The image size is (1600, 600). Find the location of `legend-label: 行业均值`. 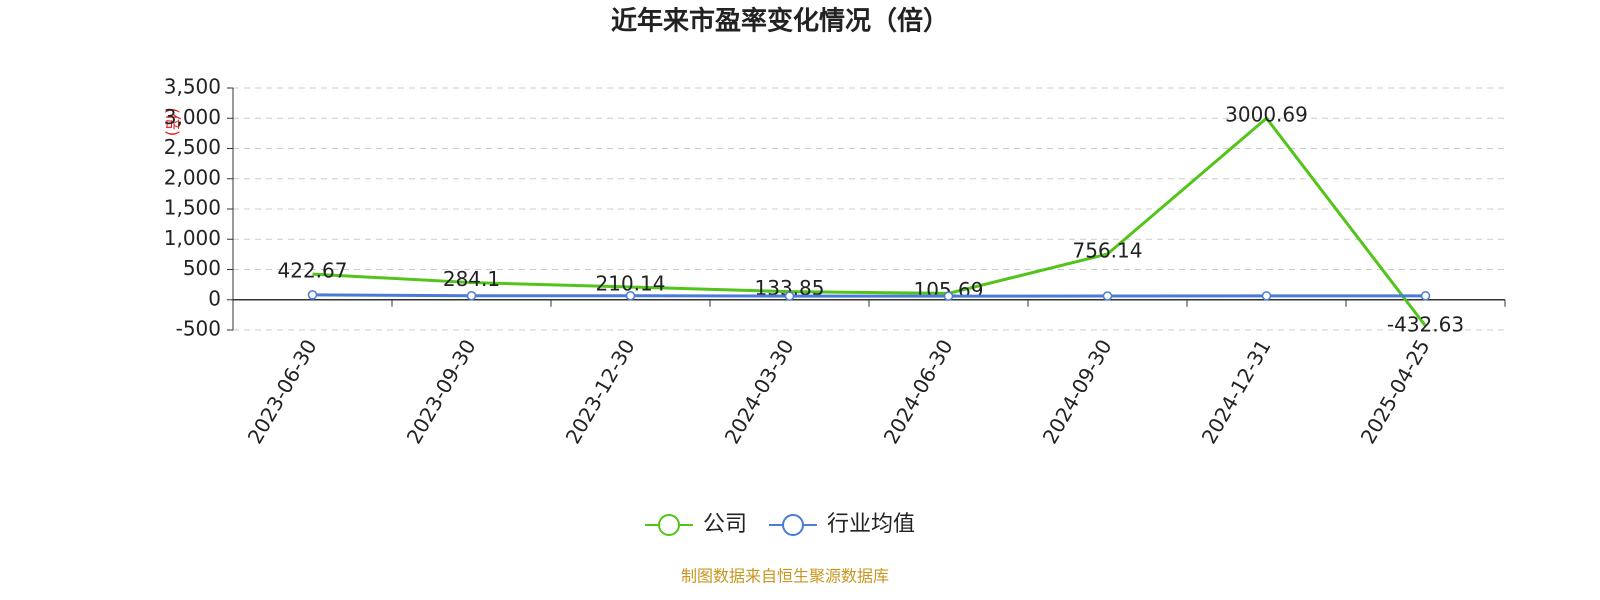

legend-label: 行业均值 is located at coordinates (871, 524).